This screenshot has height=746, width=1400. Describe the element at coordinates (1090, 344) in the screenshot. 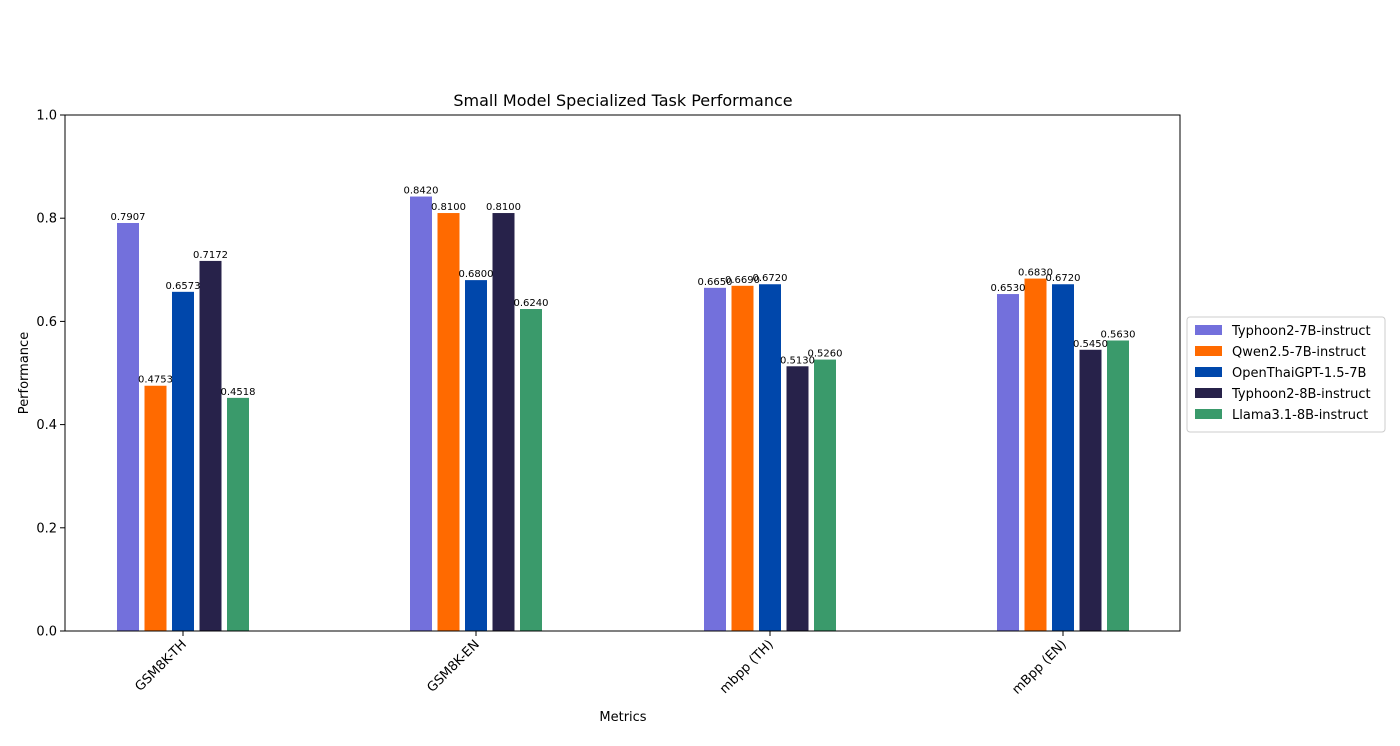

I see `bar-value-label: 0.5450` at that location.